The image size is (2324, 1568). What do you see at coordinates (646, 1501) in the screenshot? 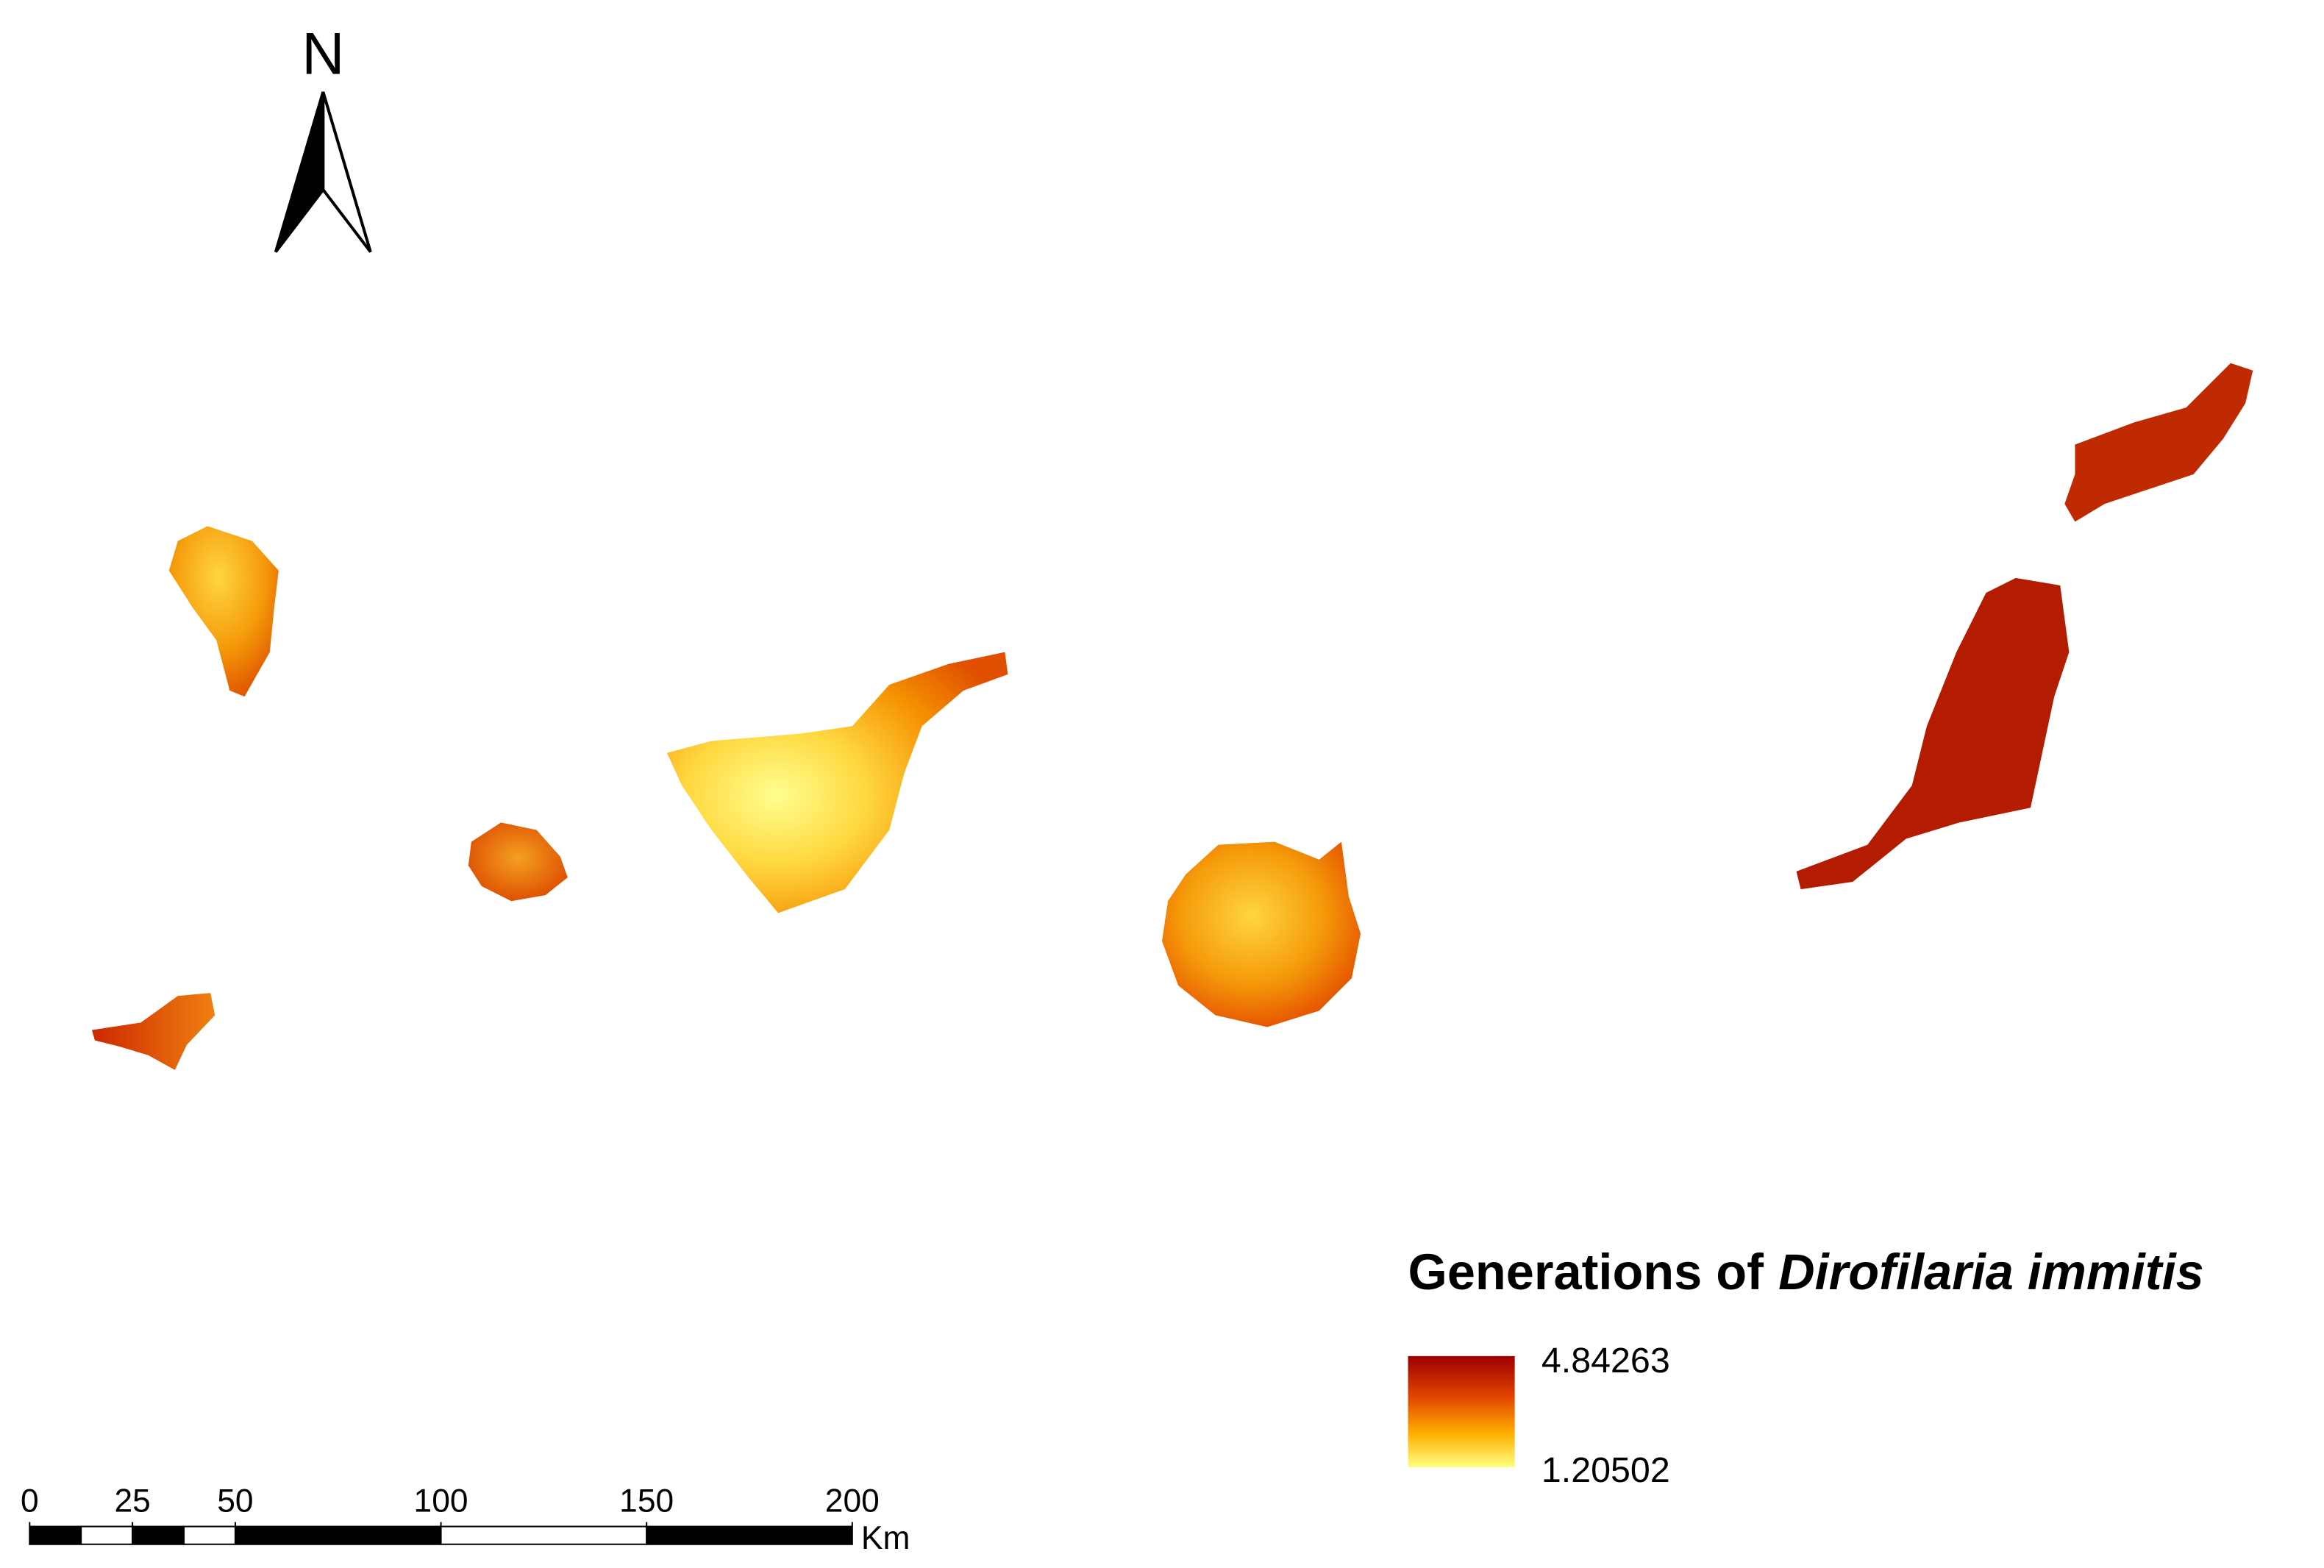
I see `scale-tick-label: 150` at bounding box center [646, 1501].